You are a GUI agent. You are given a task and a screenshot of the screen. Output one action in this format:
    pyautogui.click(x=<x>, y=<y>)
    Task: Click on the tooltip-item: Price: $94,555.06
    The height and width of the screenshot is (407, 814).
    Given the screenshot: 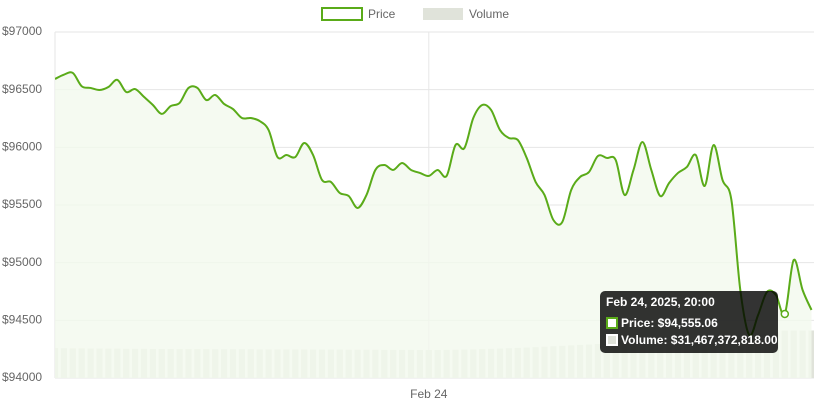 What is the action you would take?
    pyautogui.click(x=669, y=323)
    